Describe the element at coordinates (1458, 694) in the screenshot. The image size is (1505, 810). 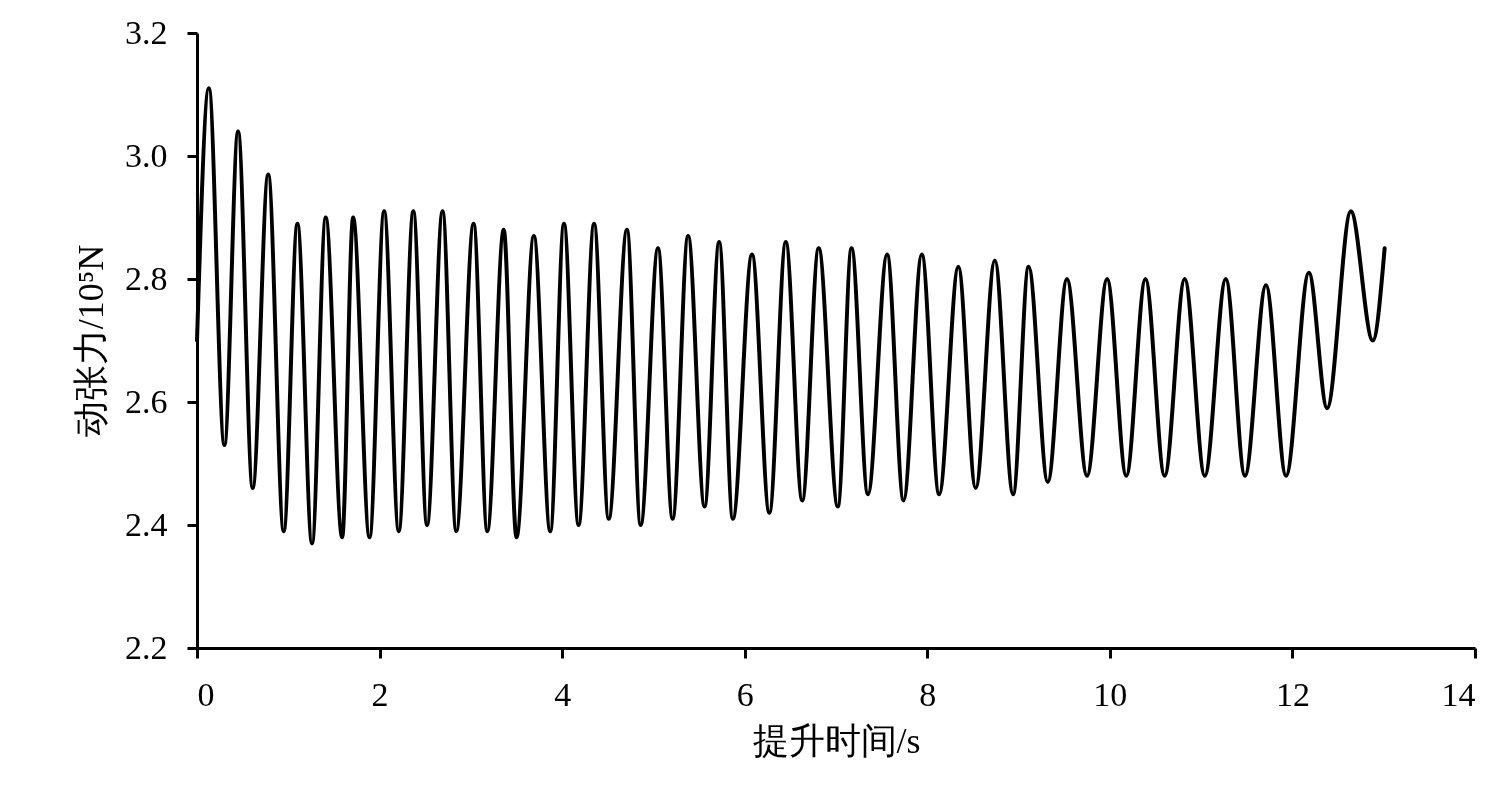
I see `x-tick-label: 14` at that location.